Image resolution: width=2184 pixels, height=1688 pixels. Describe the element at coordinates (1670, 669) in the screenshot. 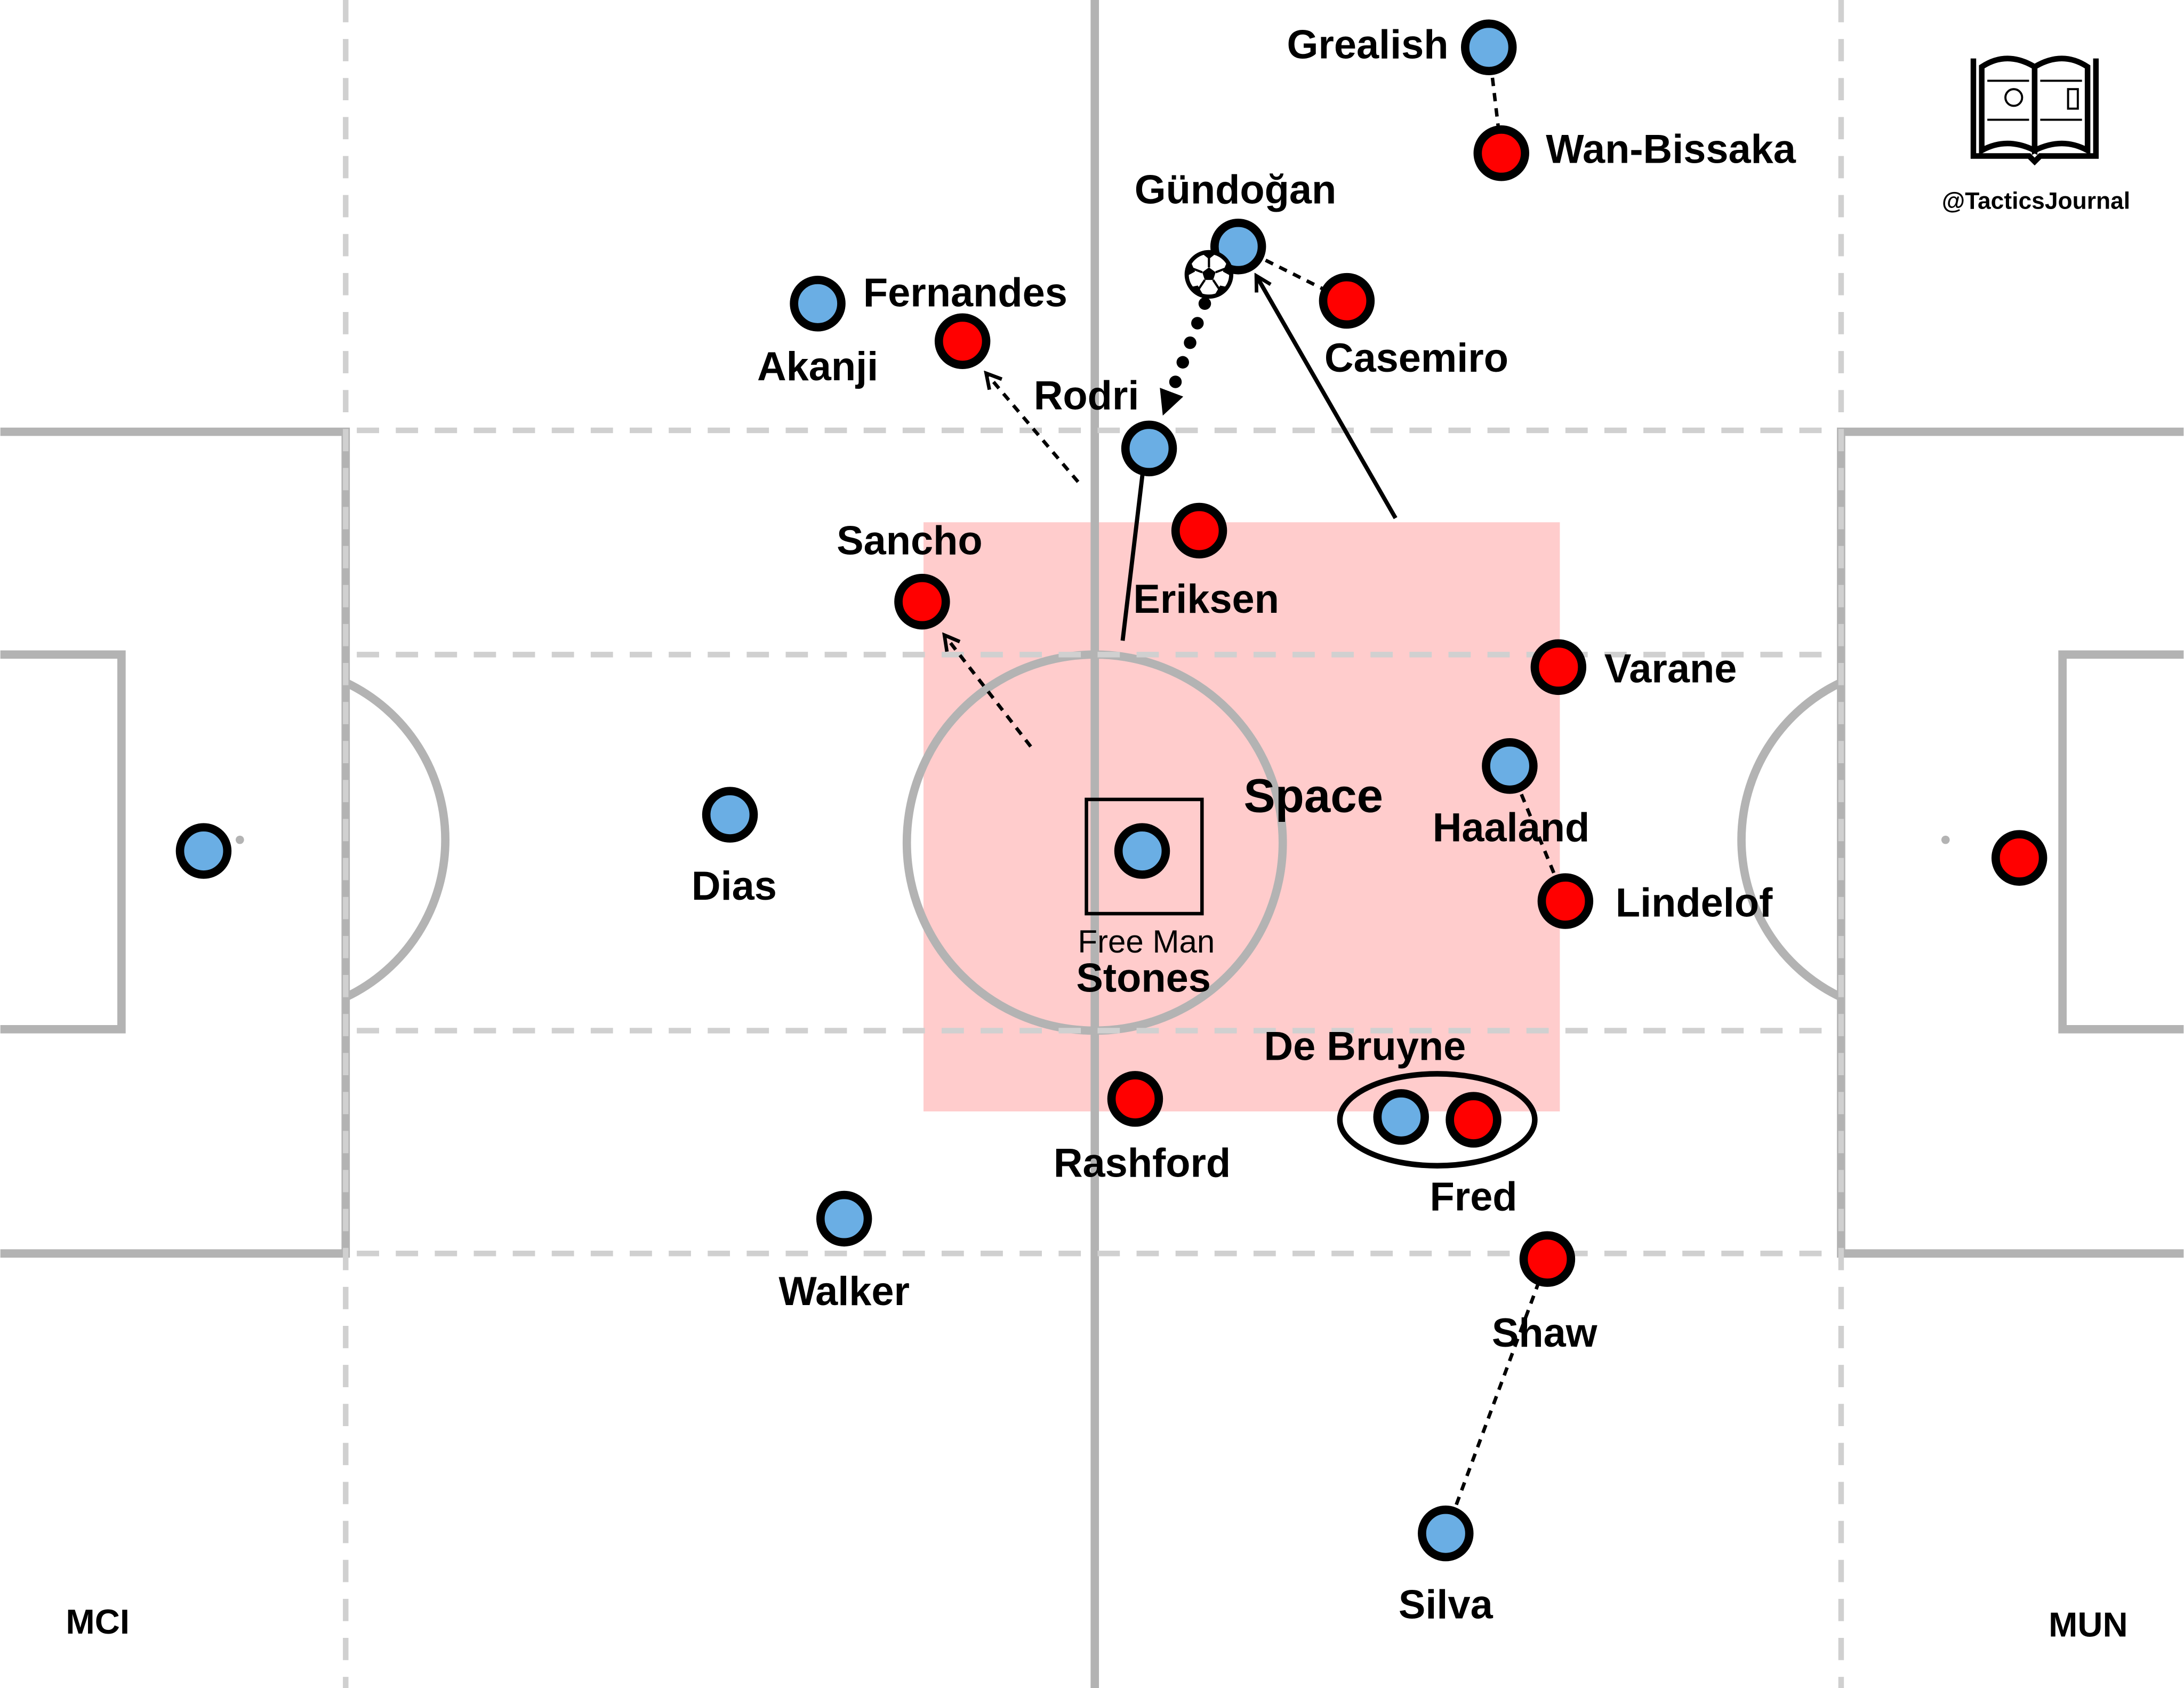

I see `player-name: Varane` at that location.